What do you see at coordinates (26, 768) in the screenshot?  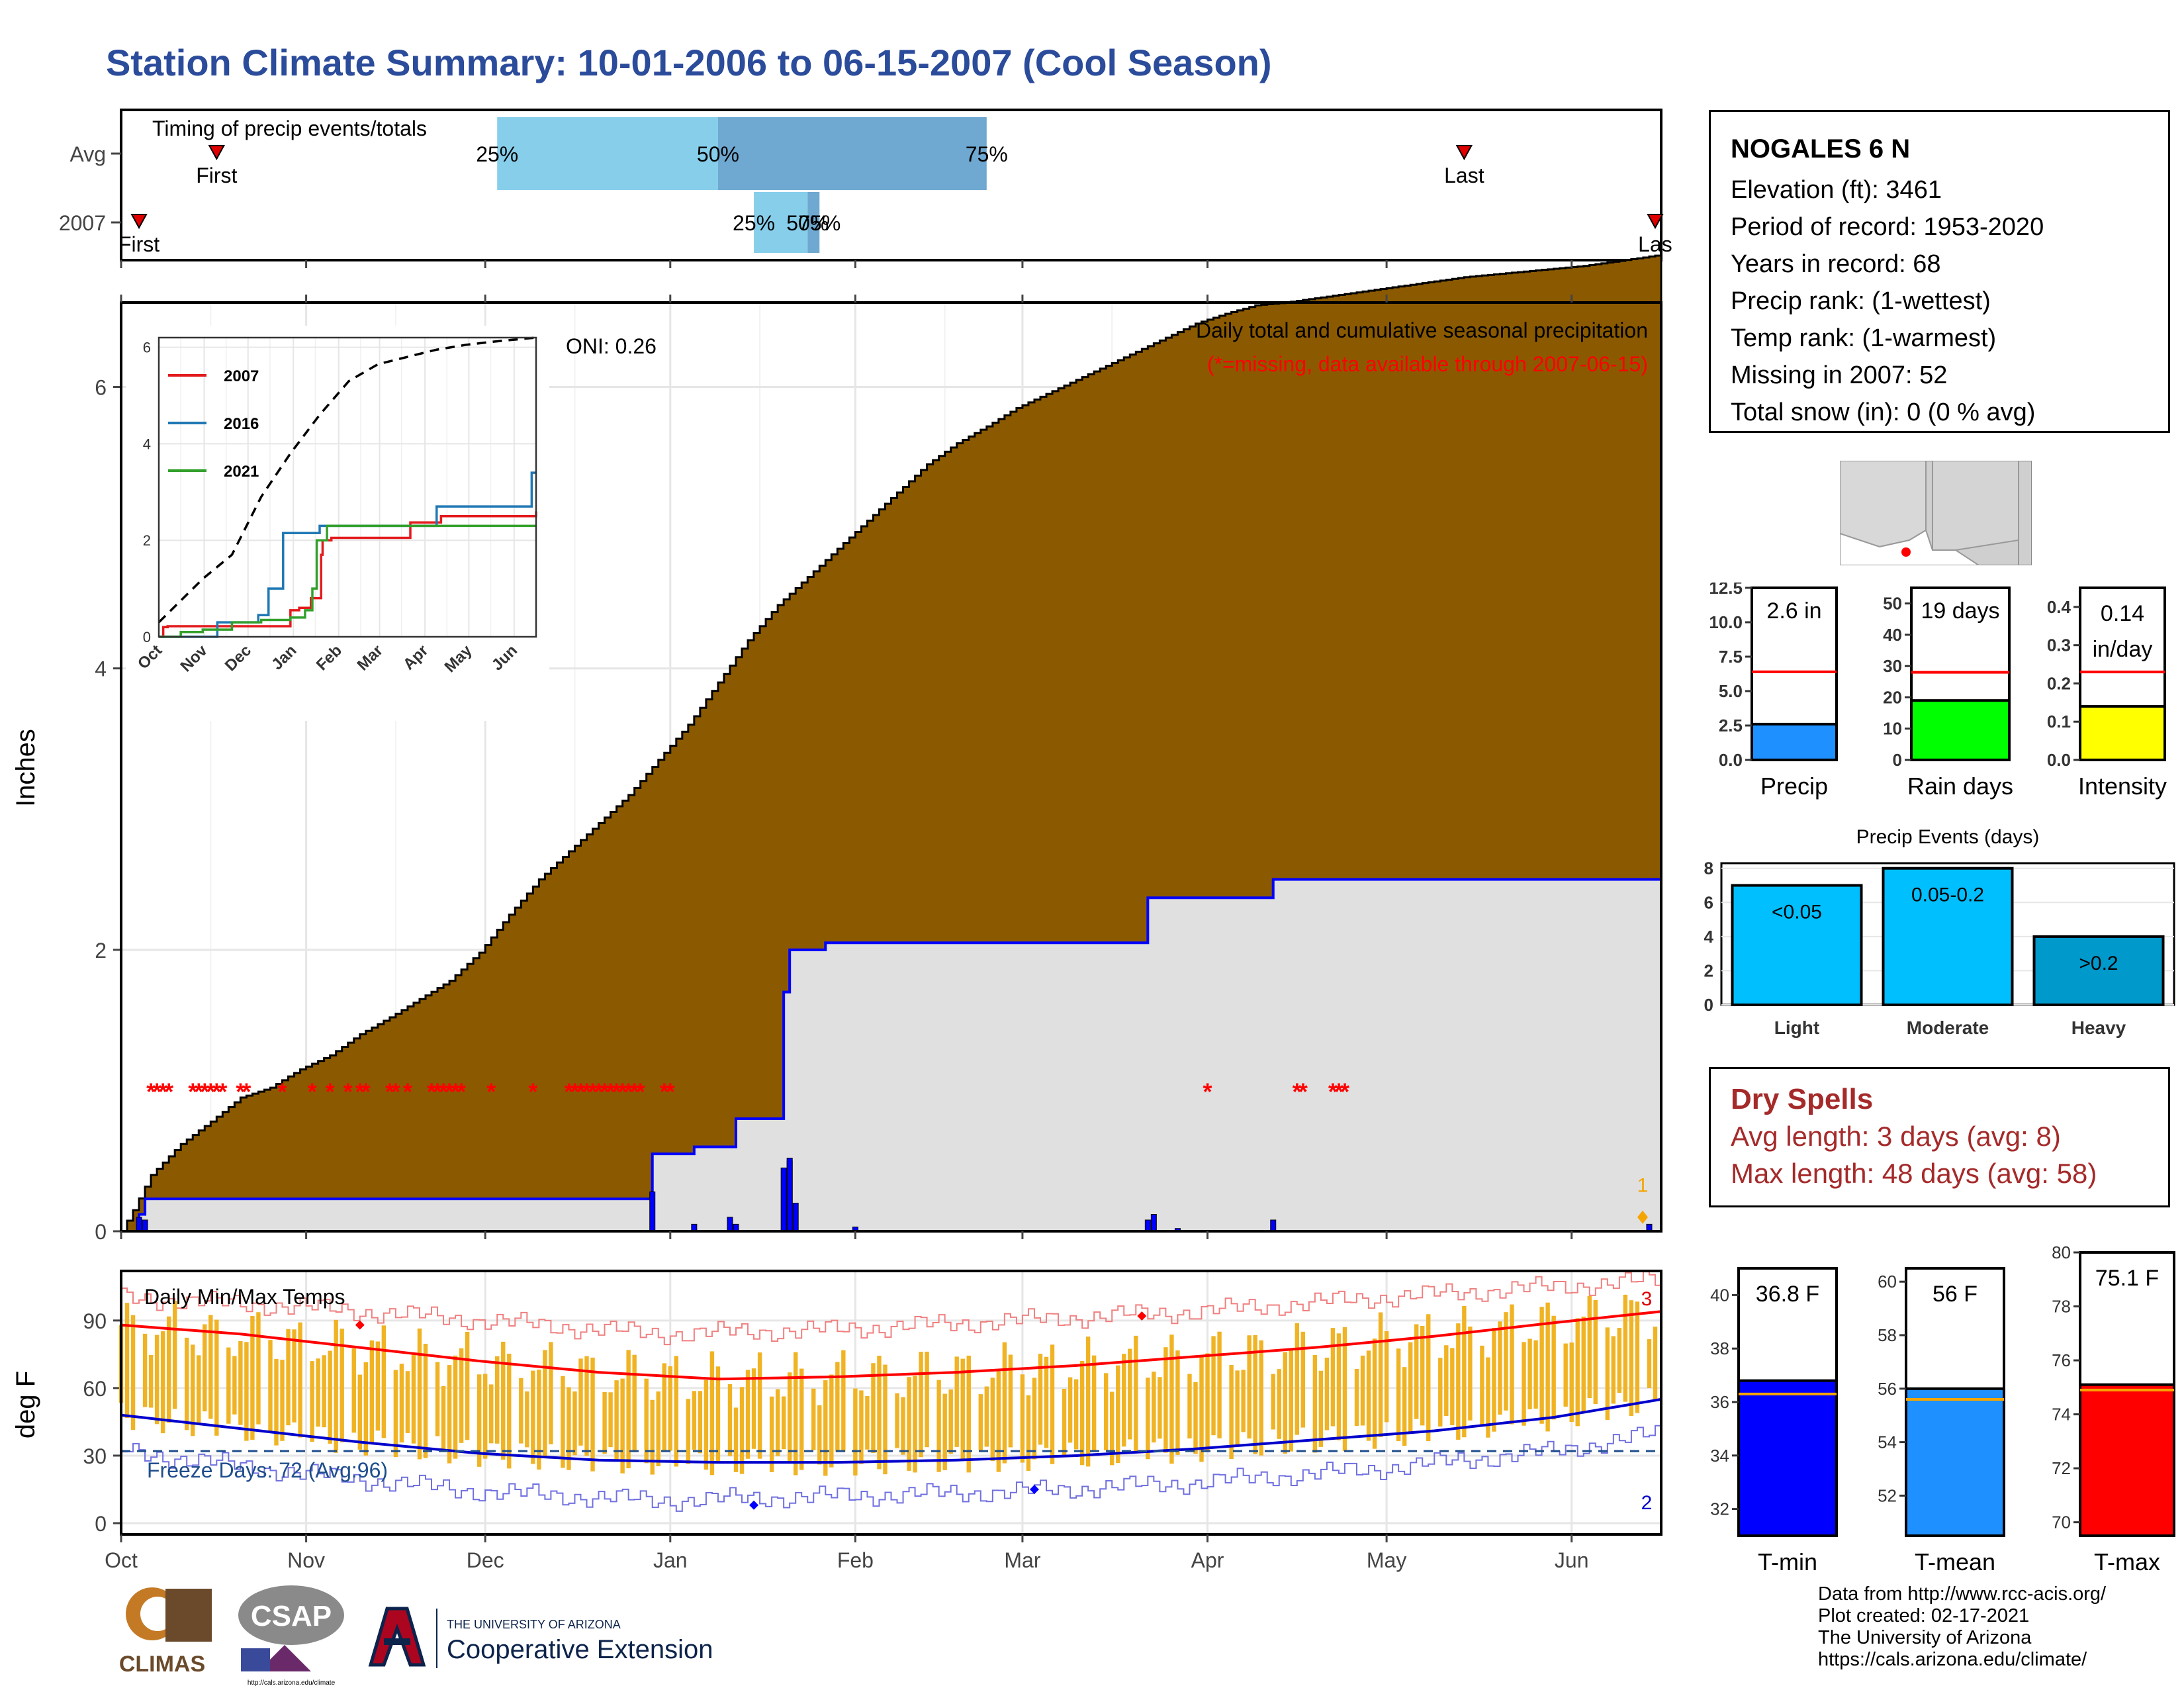 I see `precip-y-axis-label: Inches` at bounding box center [26, 768].